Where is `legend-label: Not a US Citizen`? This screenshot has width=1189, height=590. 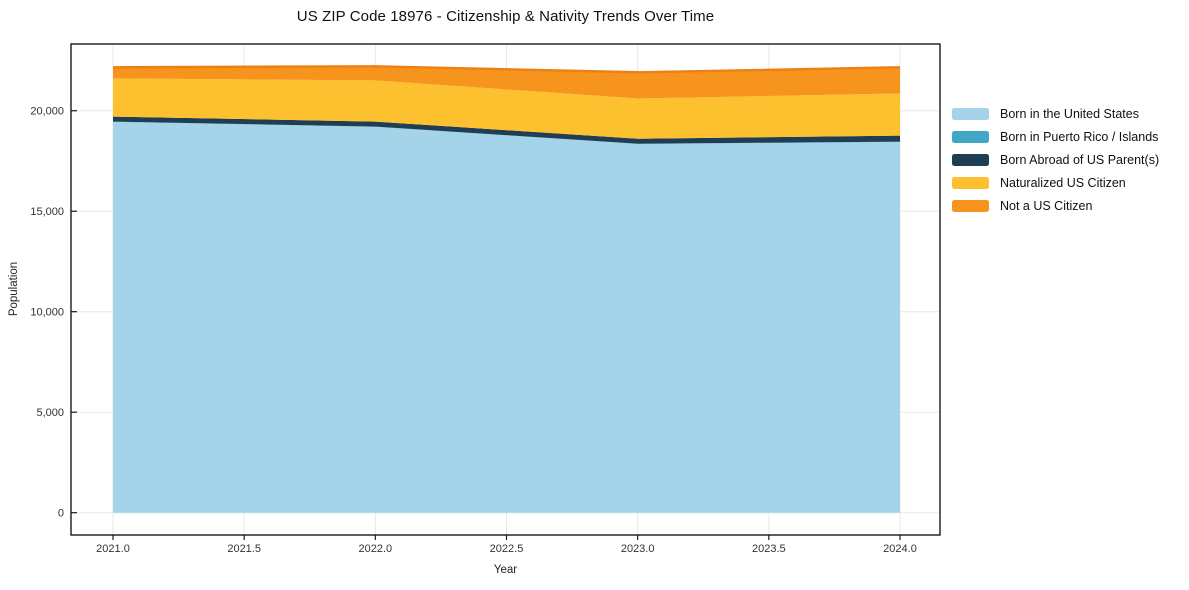 legend-label: Not a US Citizen is located at coordinates (1046, 205).